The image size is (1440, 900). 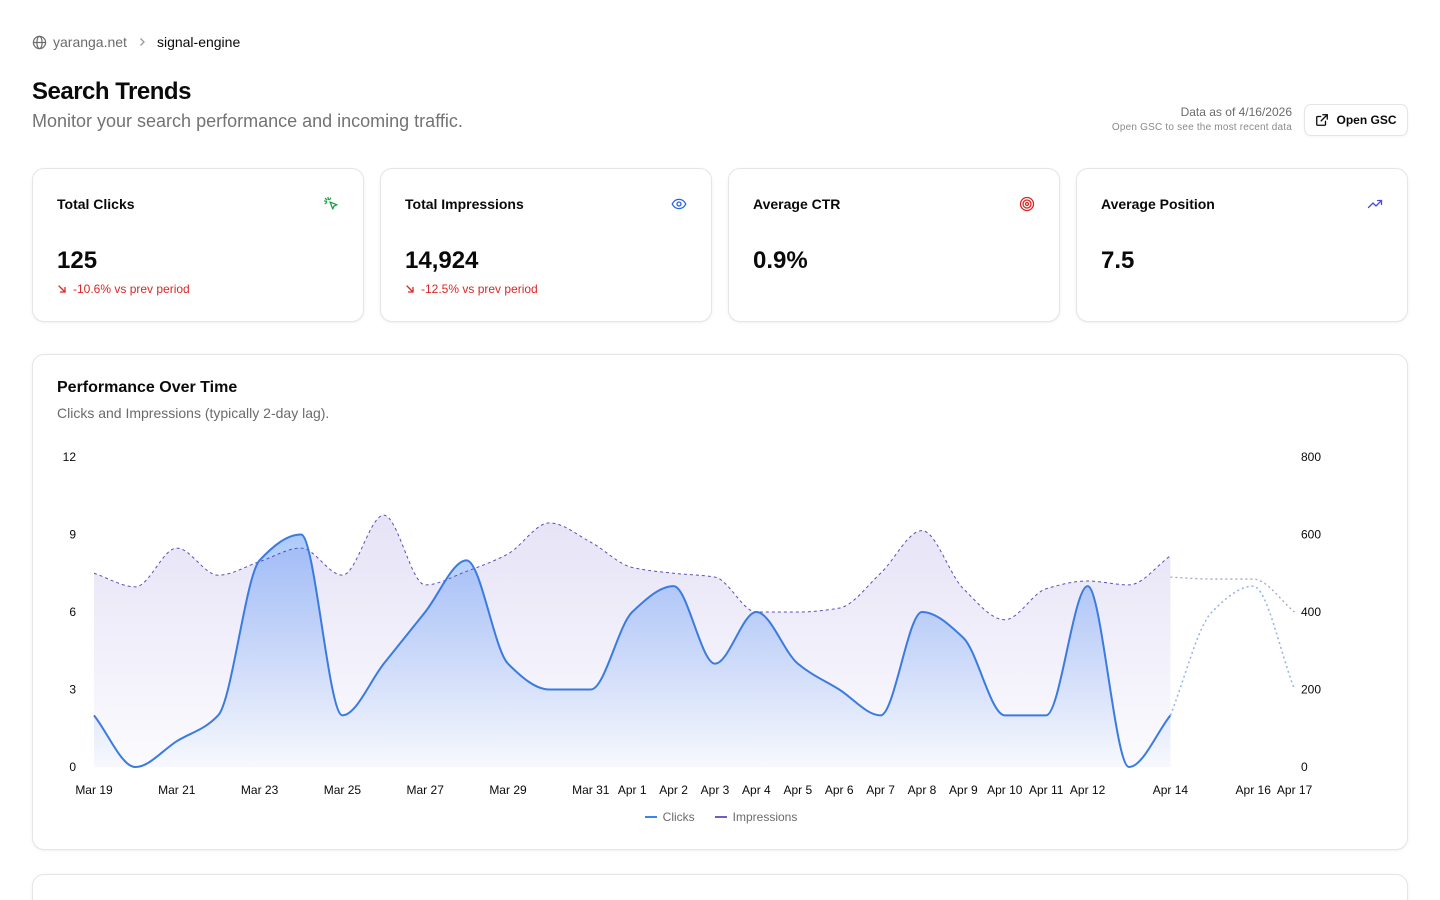 What do you see at coordinates (880, 790) in the screenshot?
I see `x-tick-label: Apr 7` at bounding box center [880, 790].